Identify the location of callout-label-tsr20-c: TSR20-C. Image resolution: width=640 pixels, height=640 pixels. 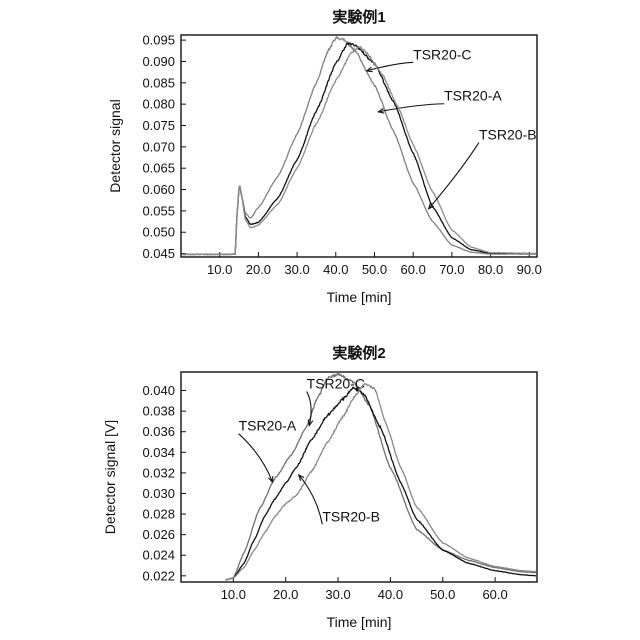
(442, 54).